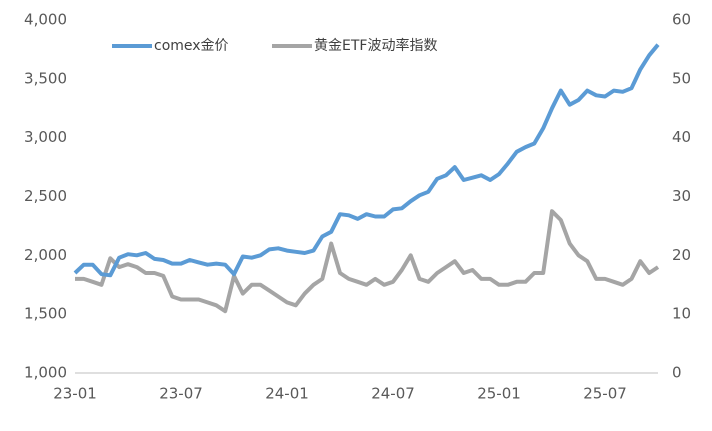 Image resolution: width=712 pixels, height=431 pixels. What do you see at coordinates (605, 394) in the screenshot?
I see `x-tick-label: 25-07` at bounding box center [605, 394].